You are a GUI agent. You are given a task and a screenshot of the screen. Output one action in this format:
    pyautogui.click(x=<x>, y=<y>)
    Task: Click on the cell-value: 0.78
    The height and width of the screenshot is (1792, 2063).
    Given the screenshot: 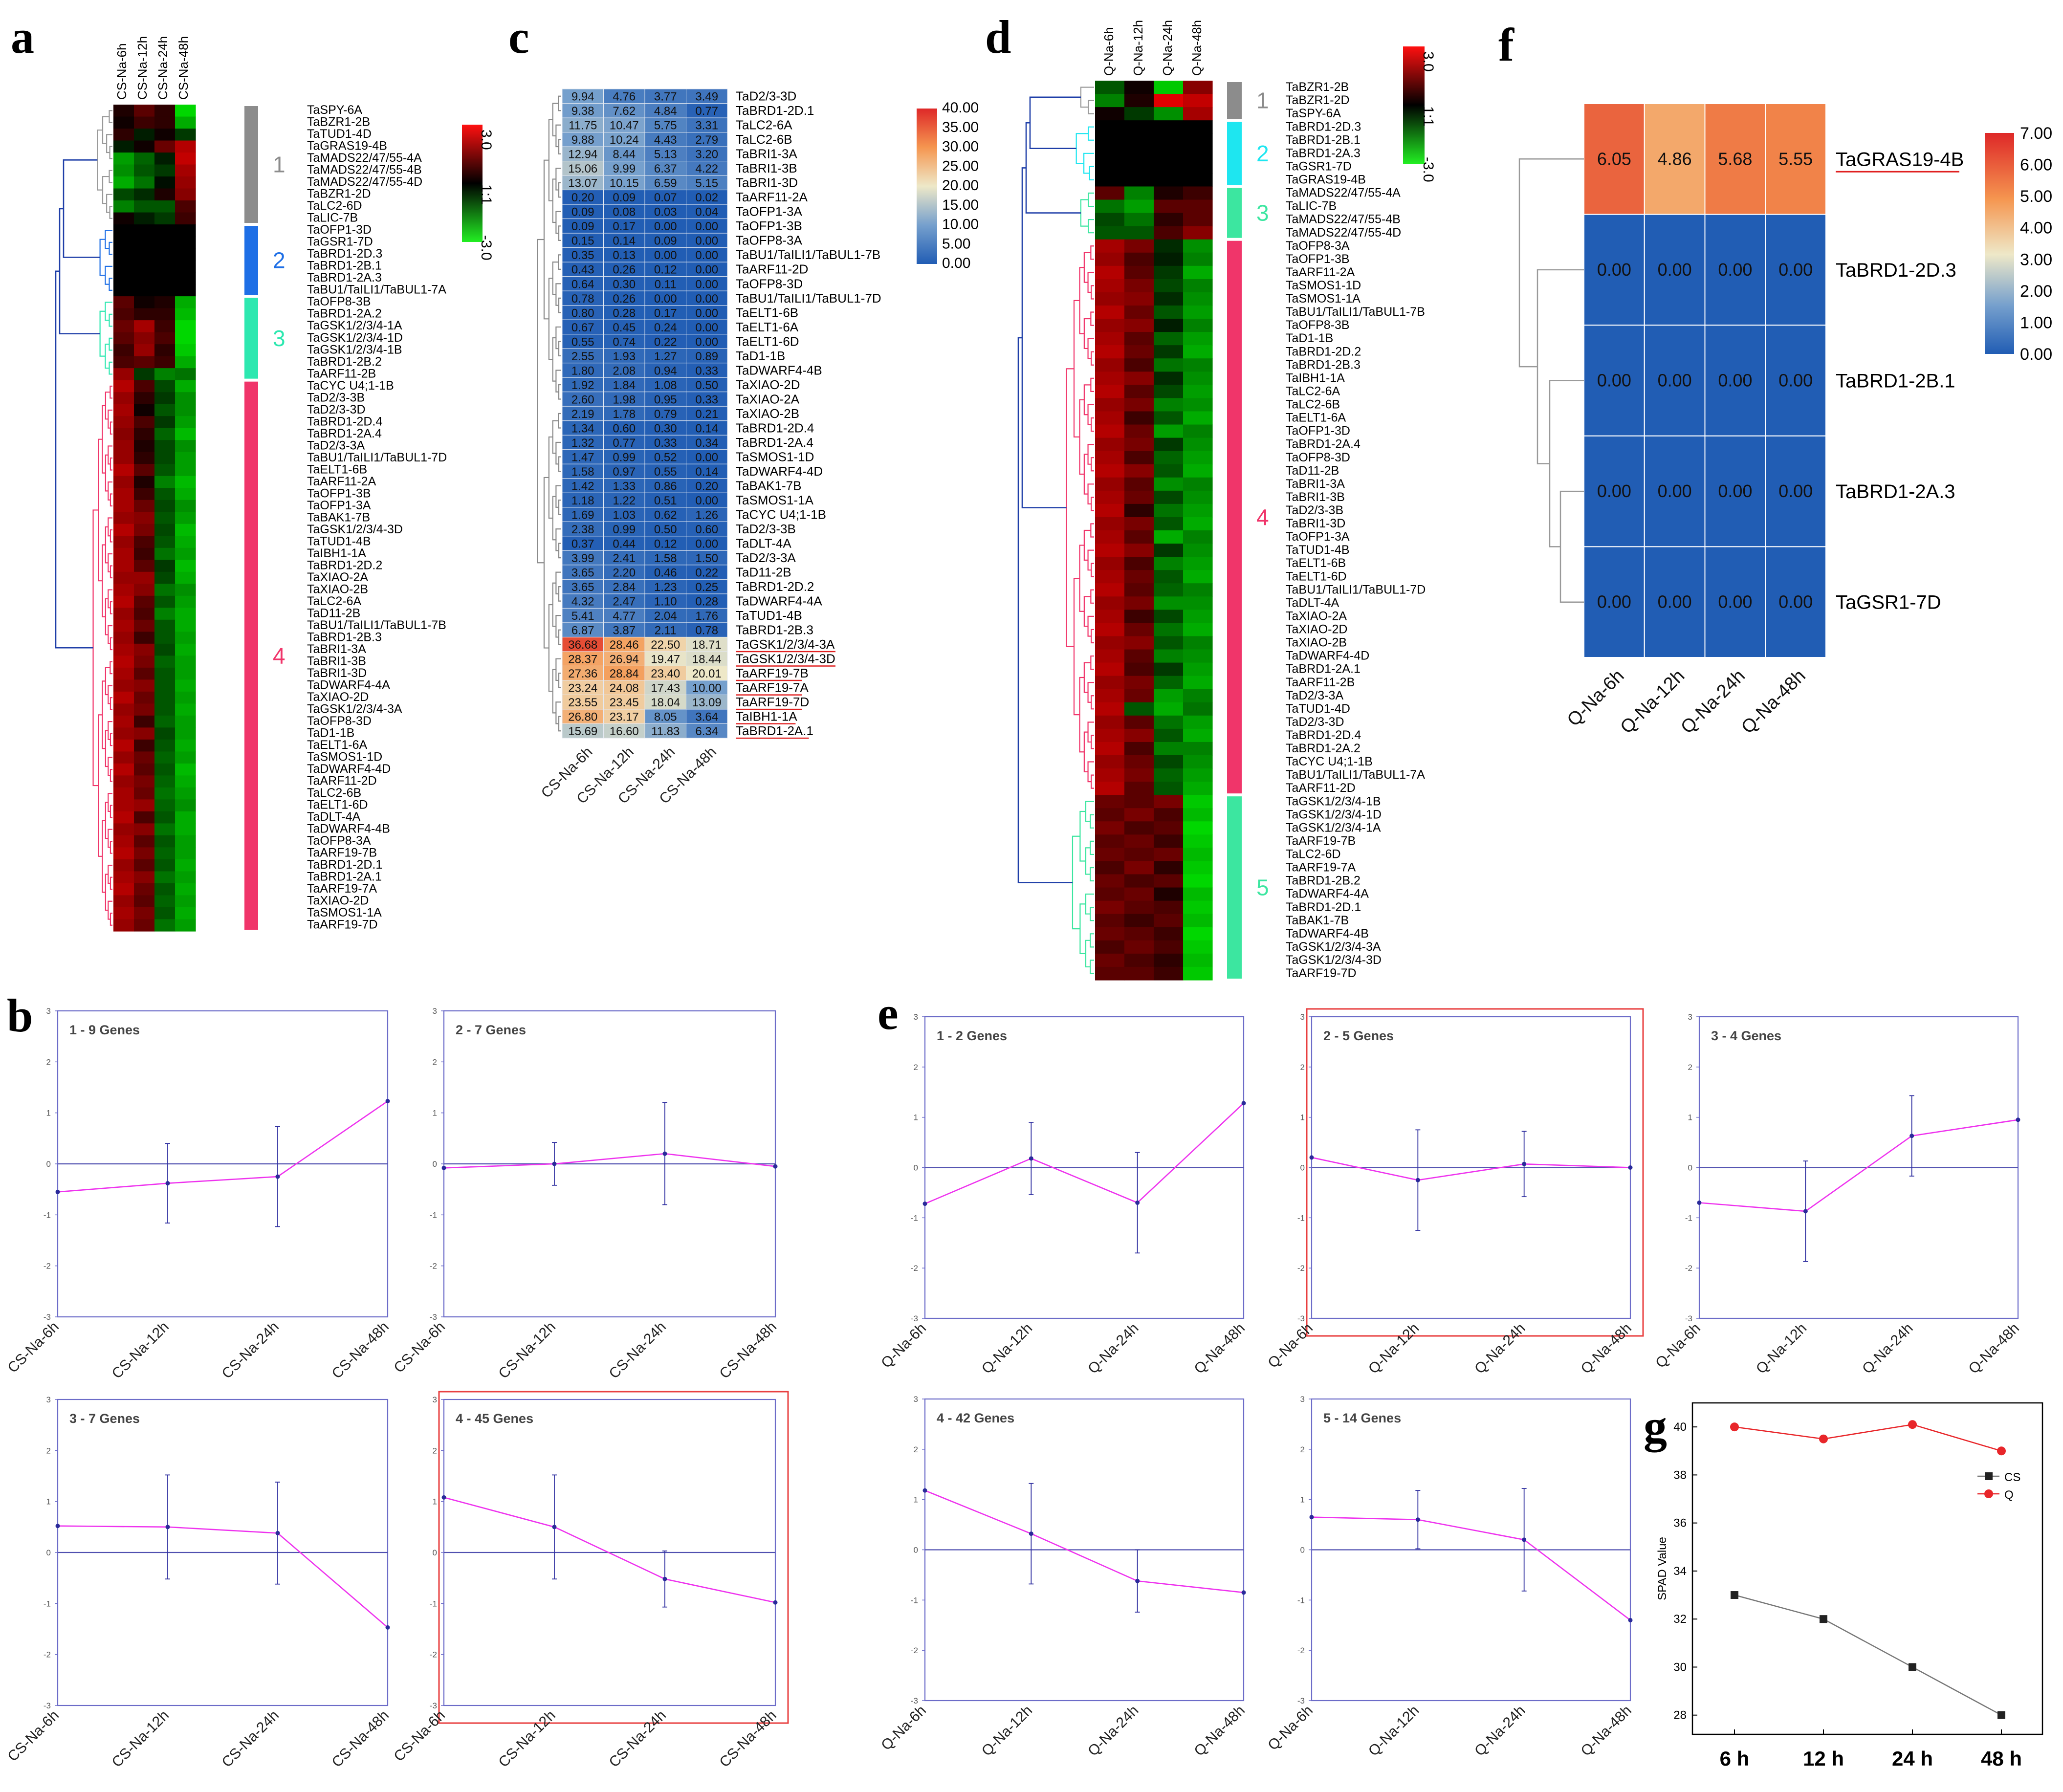 What is the action you would take?
    pyautogui.click(x=706, y=630)
    